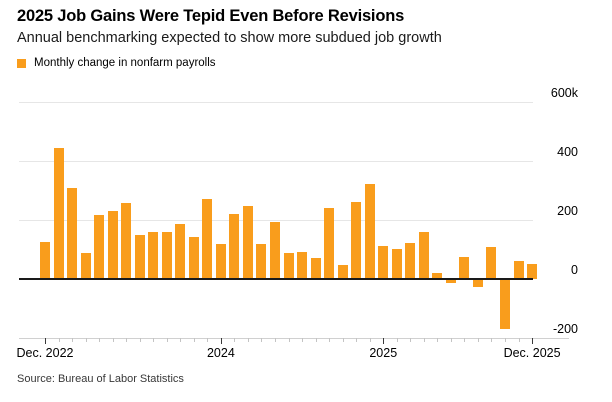 Image resolution: width=612 pixels, height=402 pixels. I want to click on y-axis-label: 400, so click(567, 152).